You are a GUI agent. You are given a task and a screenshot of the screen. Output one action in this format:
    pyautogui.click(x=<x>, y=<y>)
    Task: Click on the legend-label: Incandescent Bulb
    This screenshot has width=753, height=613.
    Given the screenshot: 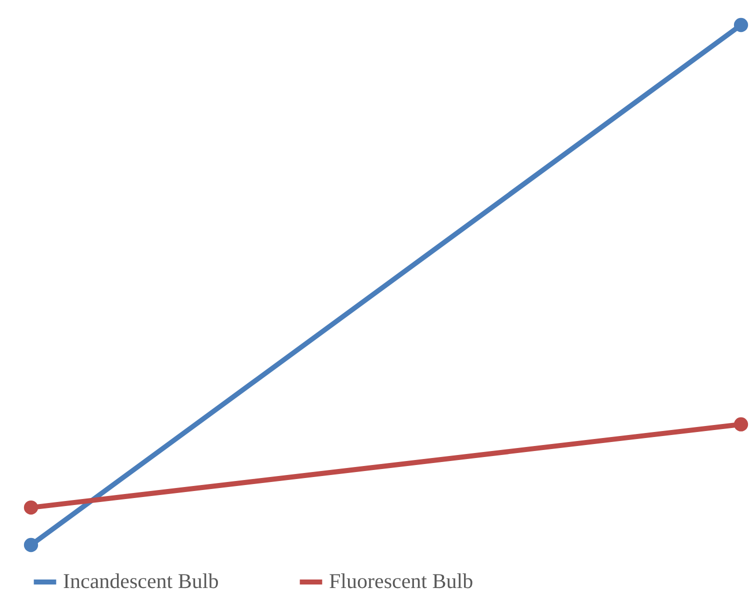 What is the action you would take?
    pyautogui.click(x=141, y=581)
    